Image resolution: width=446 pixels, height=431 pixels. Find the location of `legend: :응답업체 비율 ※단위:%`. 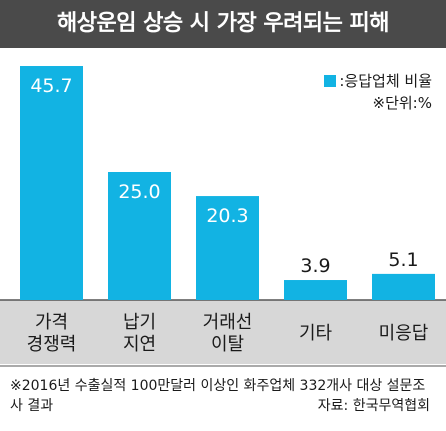

legend: :응답업체 비율 ※단위:% is located at coordinates (378, 92).